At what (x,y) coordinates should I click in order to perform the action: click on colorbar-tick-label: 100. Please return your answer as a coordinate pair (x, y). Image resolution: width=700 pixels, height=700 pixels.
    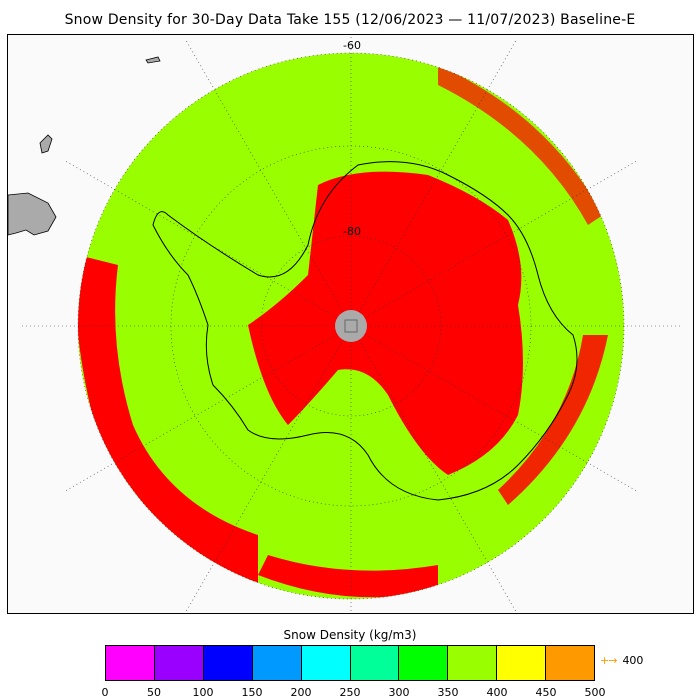
    Looking at the image, I should click on (203, 692).